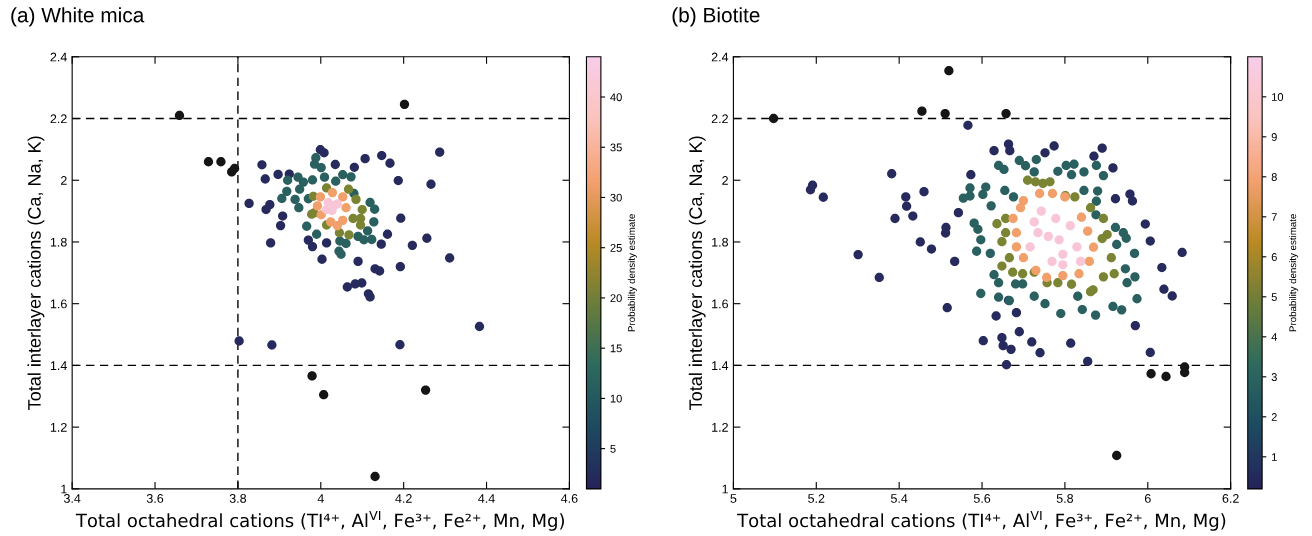 Image resolution: width=1312 pixels, height=536 pixels. What do you see at coordinates (616, 147) in the screenshot?
I see `color-bar-label: 35` at bounding box center [616, 147].